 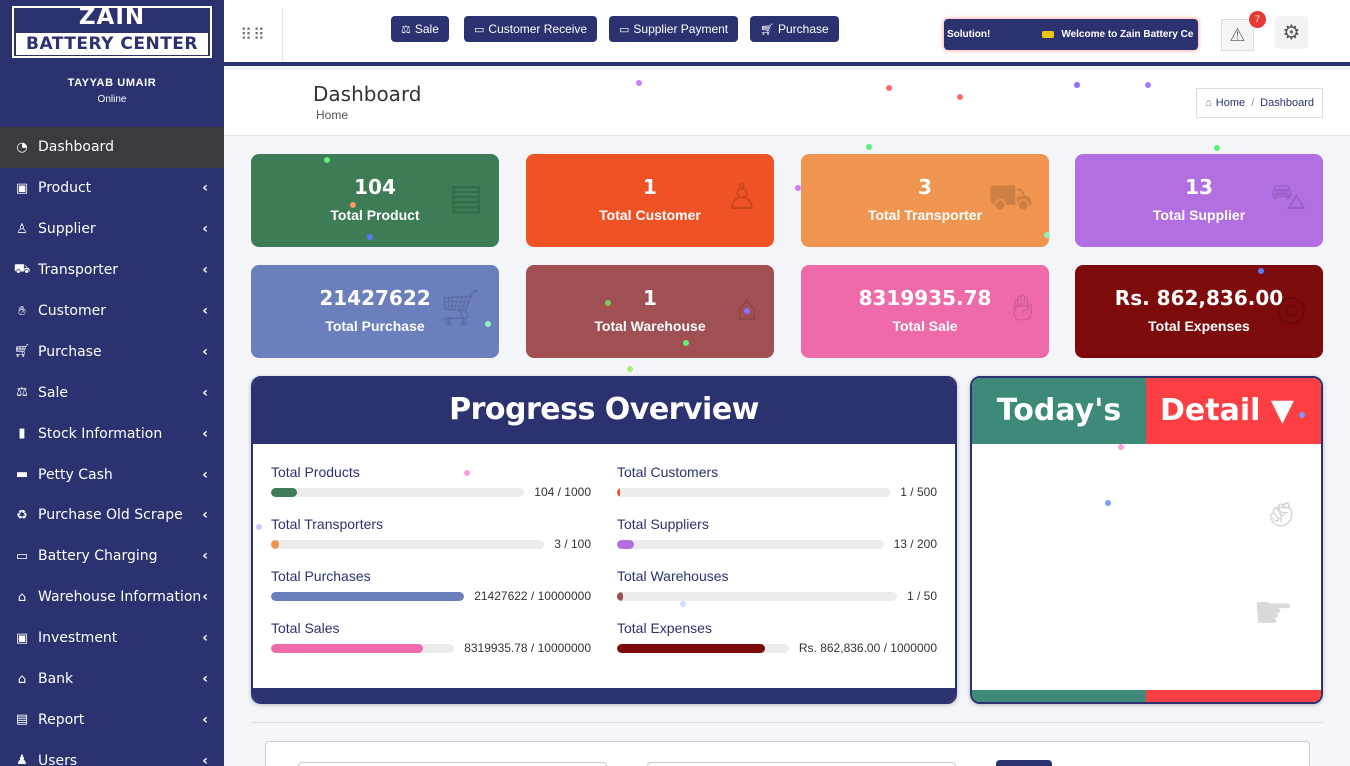 I want to click on total-product-value: 104, so click(x=375, y=187).